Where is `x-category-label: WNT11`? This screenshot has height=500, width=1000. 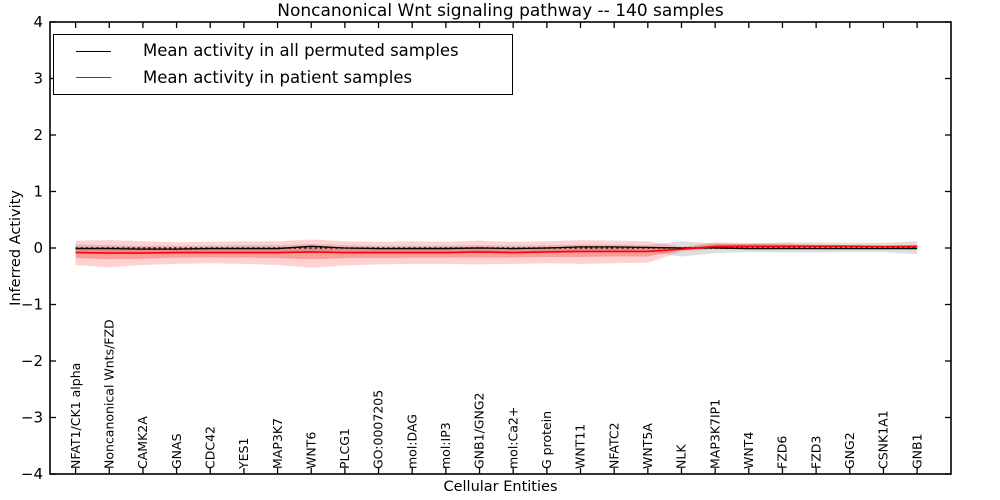 x-category-label: WNT11 is located at coordinates (580, 446).